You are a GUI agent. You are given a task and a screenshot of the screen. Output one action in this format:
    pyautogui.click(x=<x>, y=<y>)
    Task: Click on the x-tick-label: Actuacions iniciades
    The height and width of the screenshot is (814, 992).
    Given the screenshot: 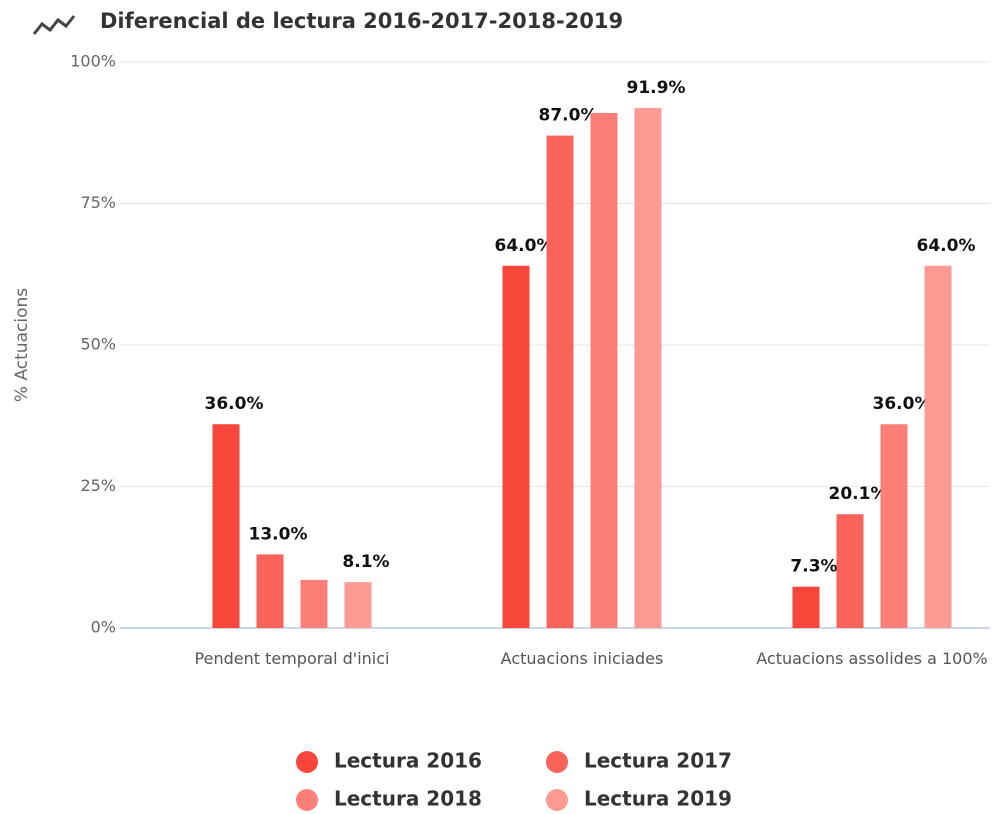 What is the action you would take?
    pyautogui.click(x=582, y=658)
    